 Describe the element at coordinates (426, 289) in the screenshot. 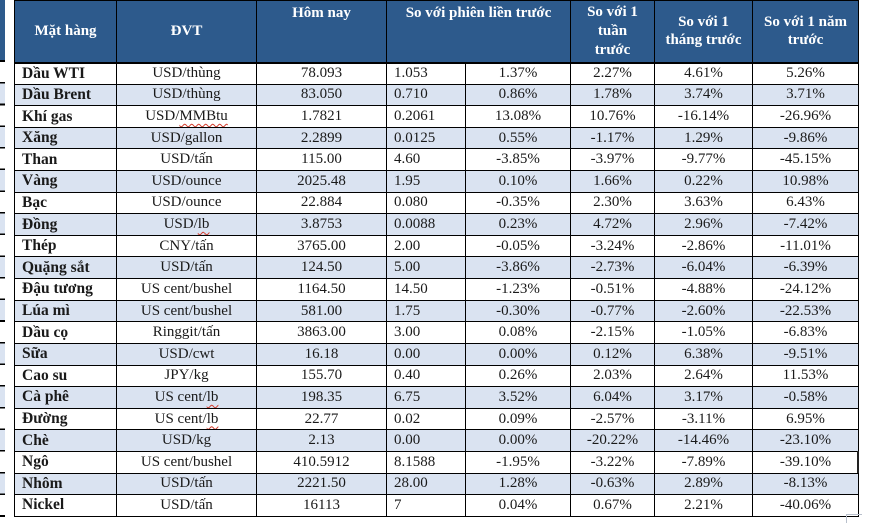

I see `session-change-value: 14.50` at that location.